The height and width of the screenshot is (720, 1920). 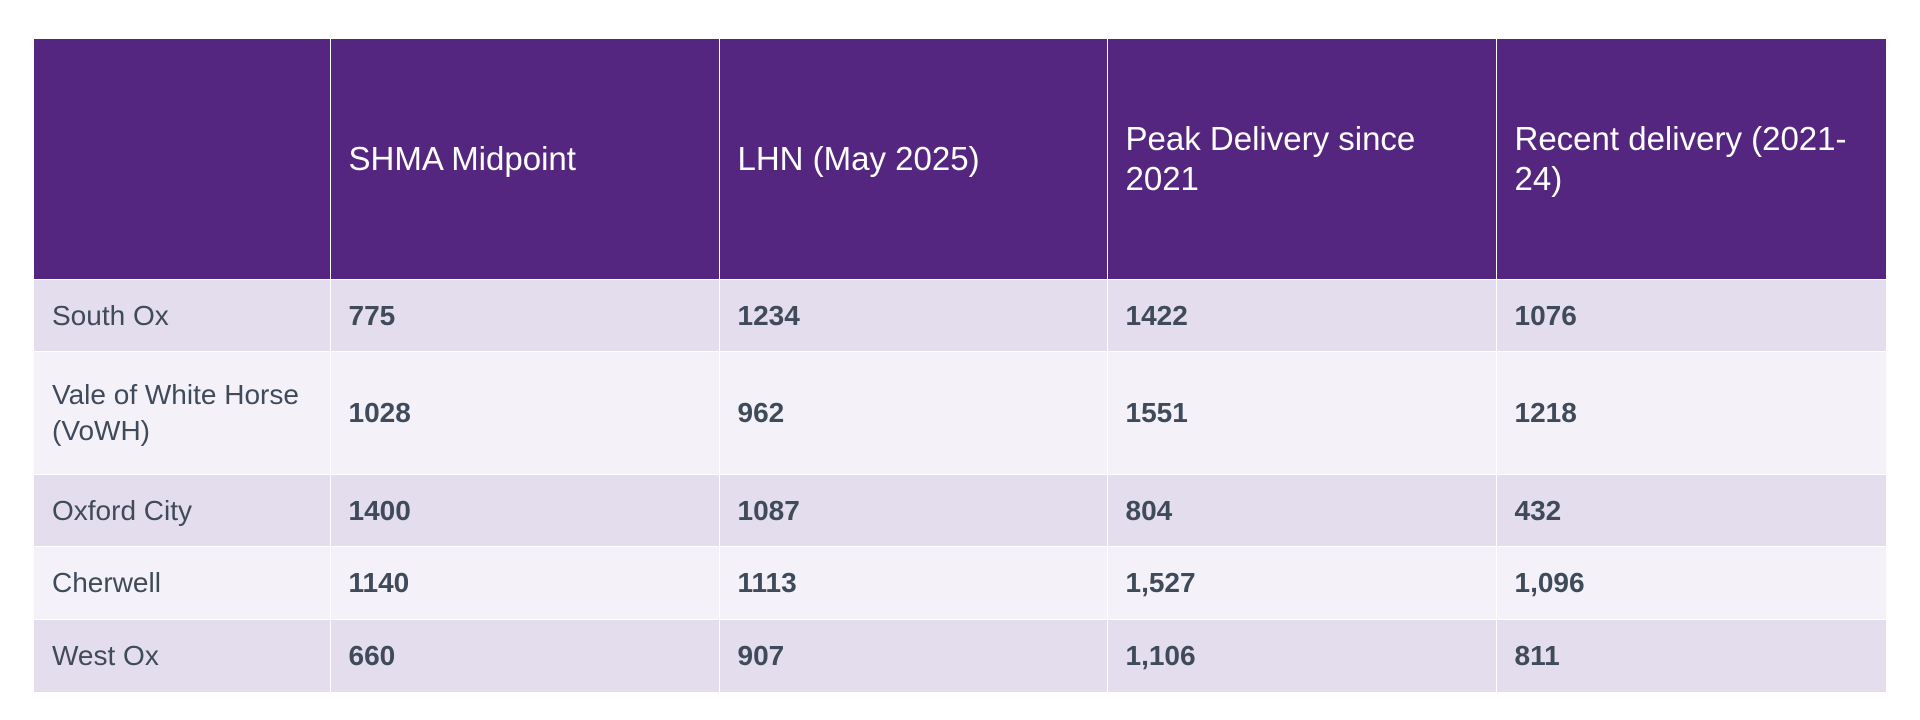 I want to click on table-row: Oxford City 1400 1087 804 432, so click(x=960, y=510).